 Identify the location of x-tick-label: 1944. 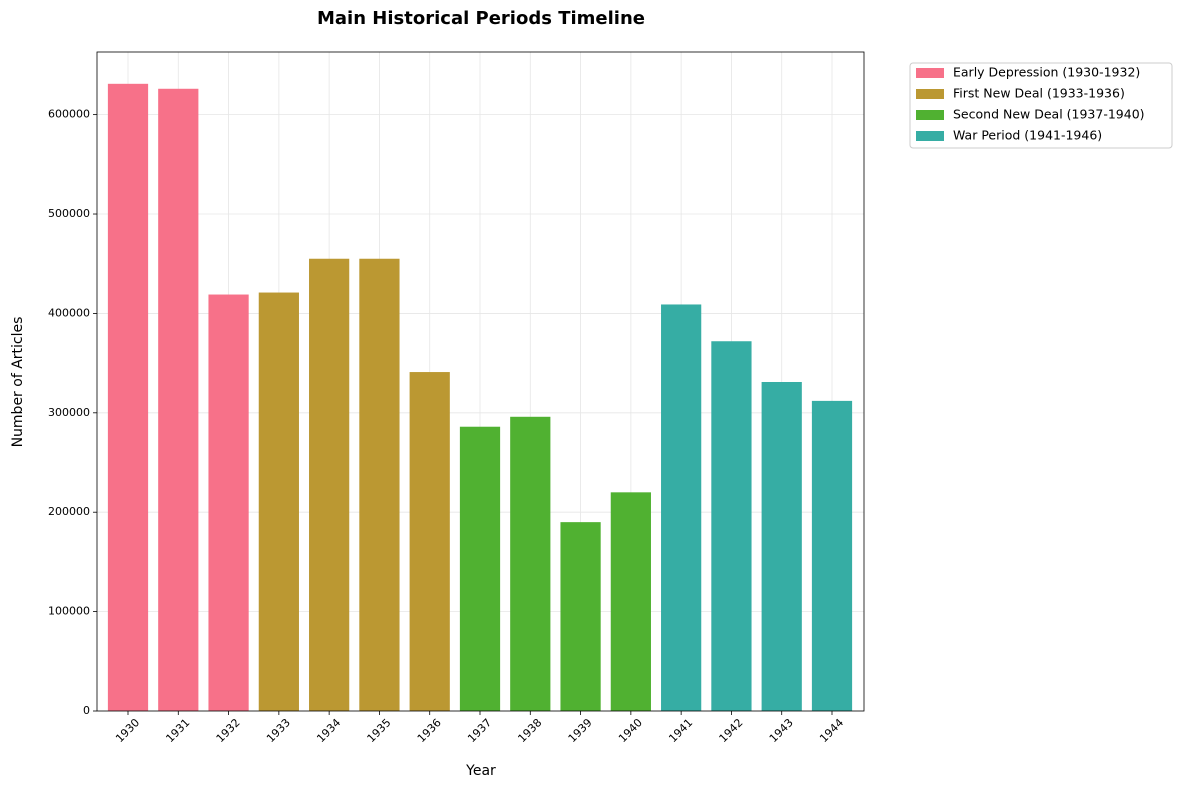
(831, 730).